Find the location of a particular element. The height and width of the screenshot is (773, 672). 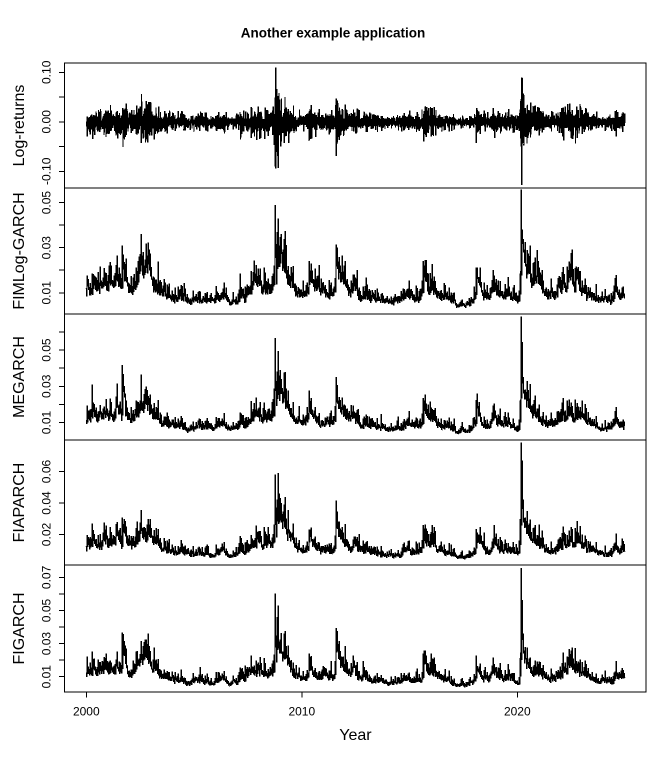

svg-text: 2010 is located at coordinates (301, 712).